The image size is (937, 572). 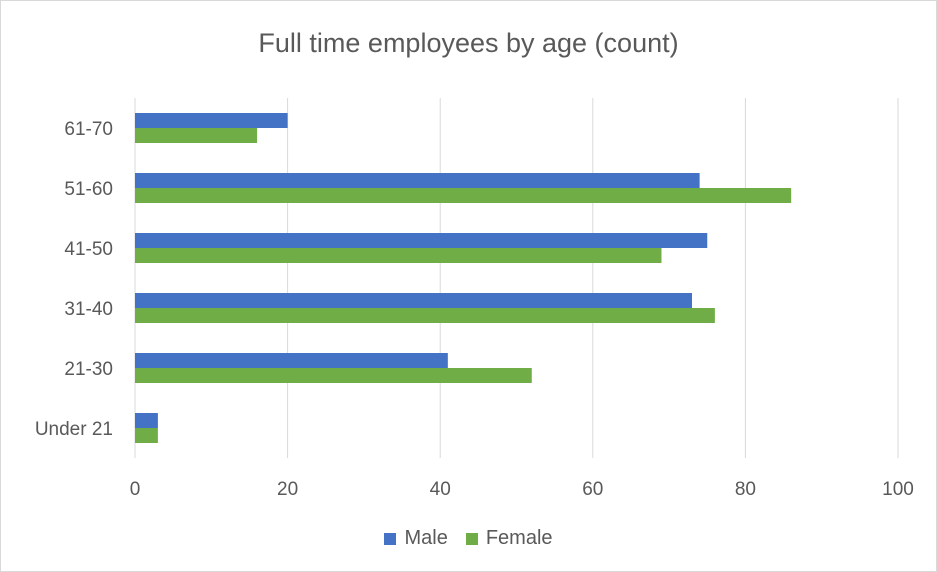 What do you see at coordinates (88, 309) in the screenshot?
I see `y-category-label: 31-40` at bounding box center [88, 309].